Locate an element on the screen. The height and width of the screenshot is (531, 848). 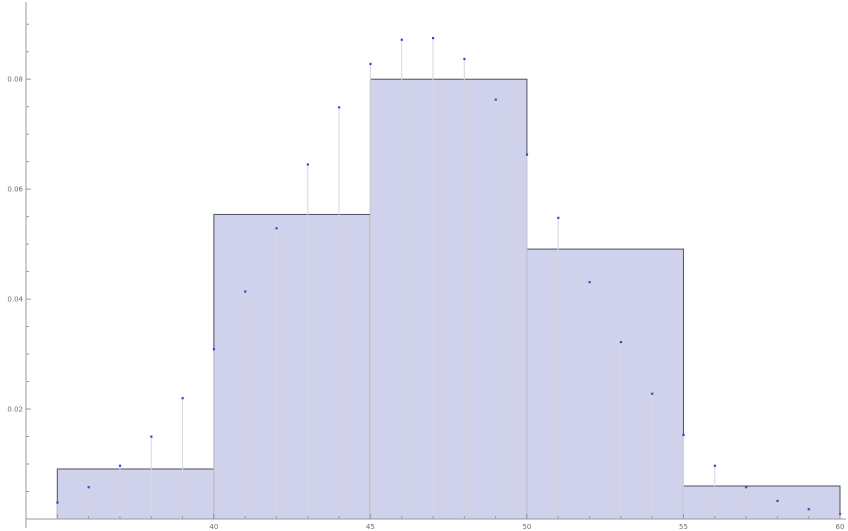
y-tick-label-0.06: 0.06 is located at coordinates (15, 190).